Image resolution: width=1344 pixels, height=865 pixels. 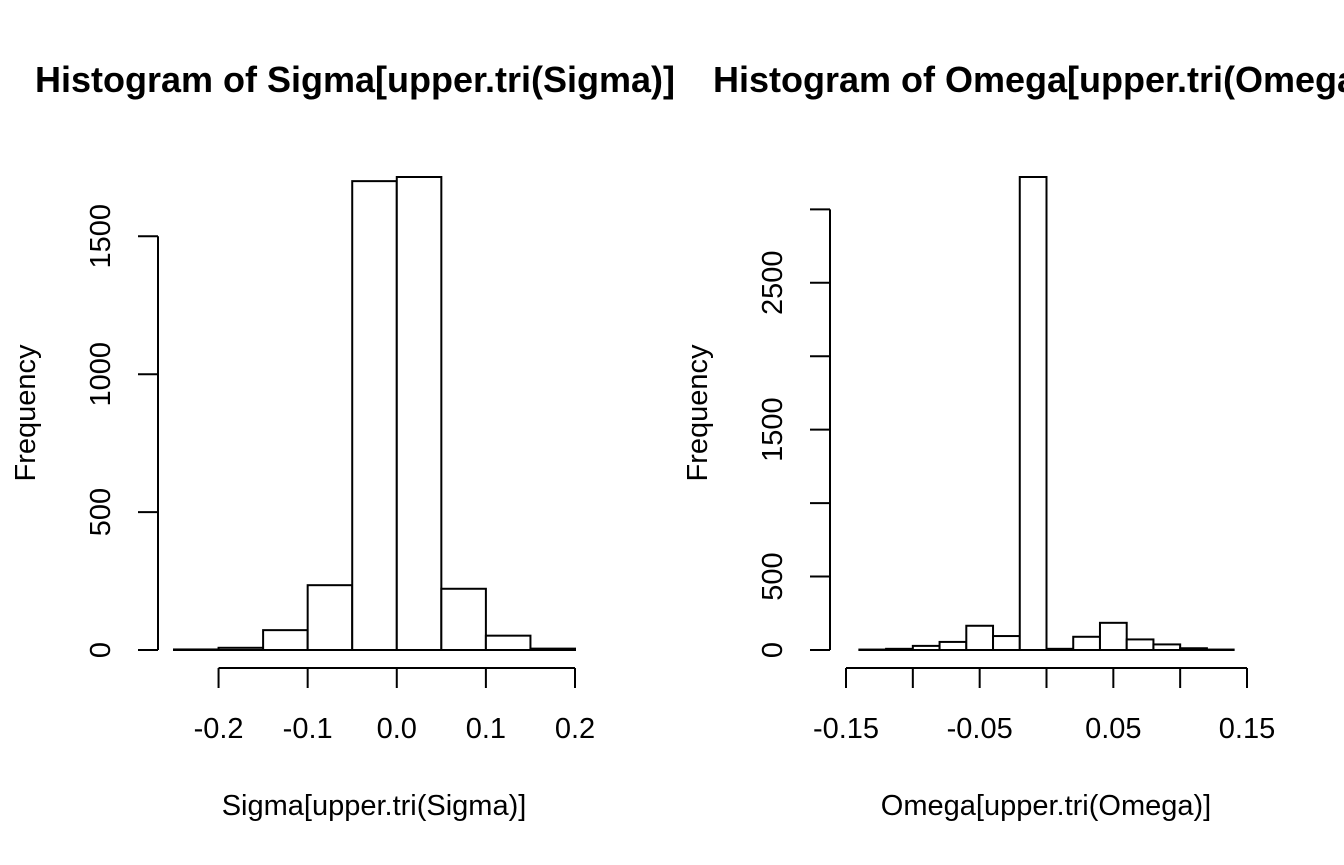 I want to click on x-tick-label: -0.2, so click(x=219, y=729).